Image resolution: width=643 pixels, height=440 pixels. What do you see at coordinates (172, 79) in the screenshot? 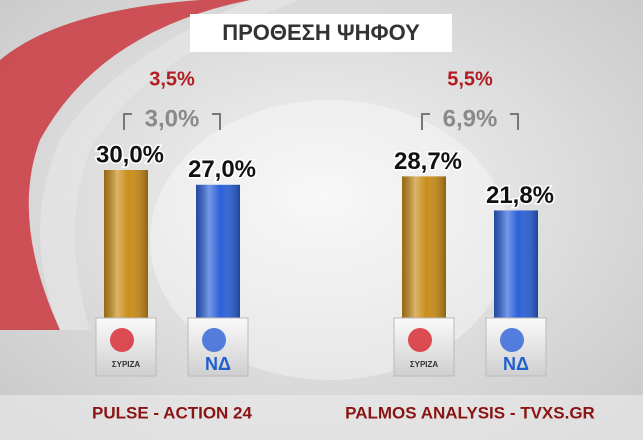
I see `lead-annotation: 3,5%` at bounding box center [172, 79].